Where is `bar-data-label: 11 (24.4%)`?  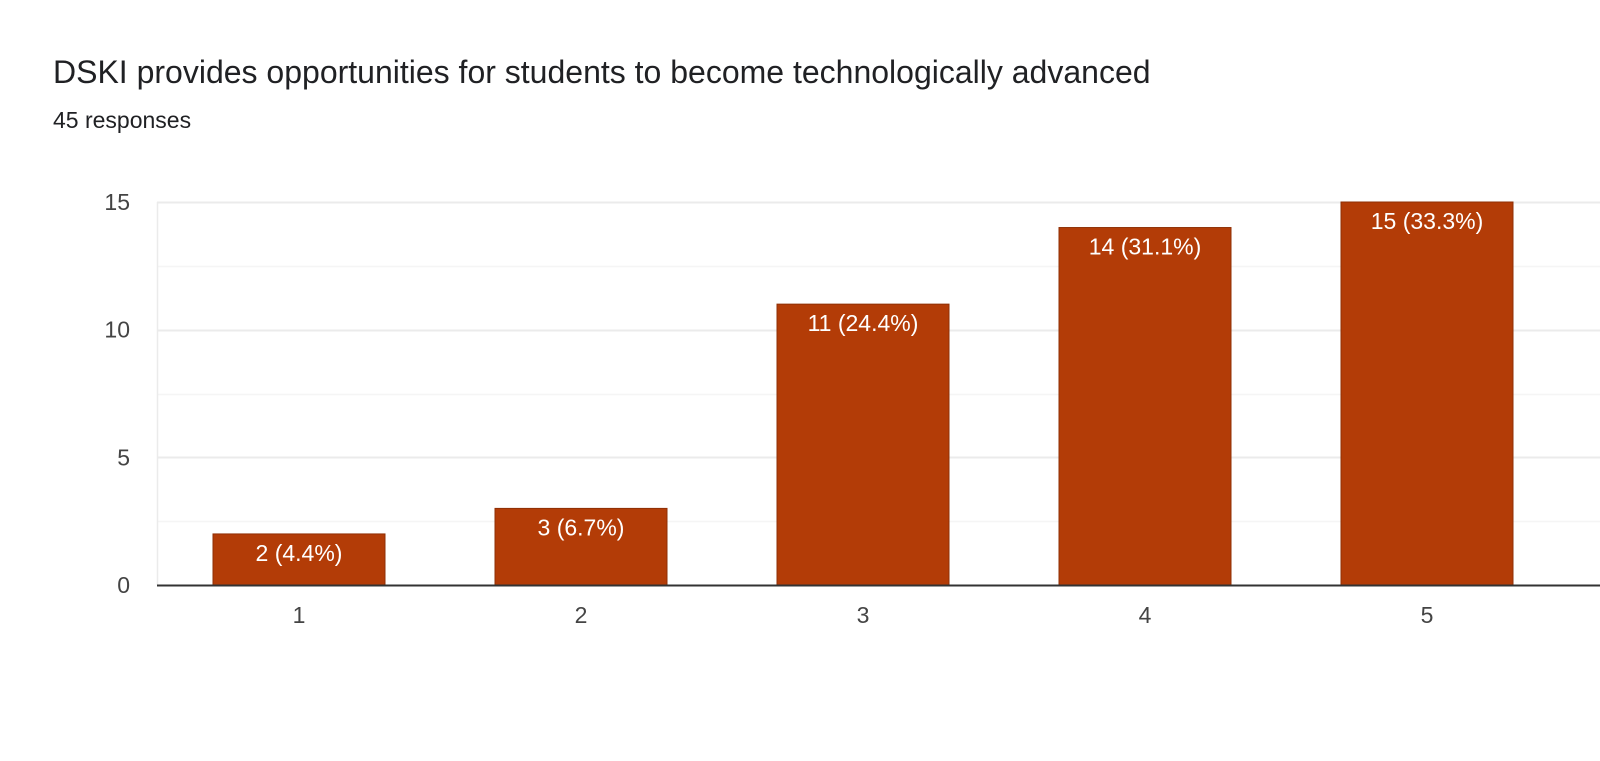 bar-data-label: 11 (24.4%) is located at coordinates (863, 323).